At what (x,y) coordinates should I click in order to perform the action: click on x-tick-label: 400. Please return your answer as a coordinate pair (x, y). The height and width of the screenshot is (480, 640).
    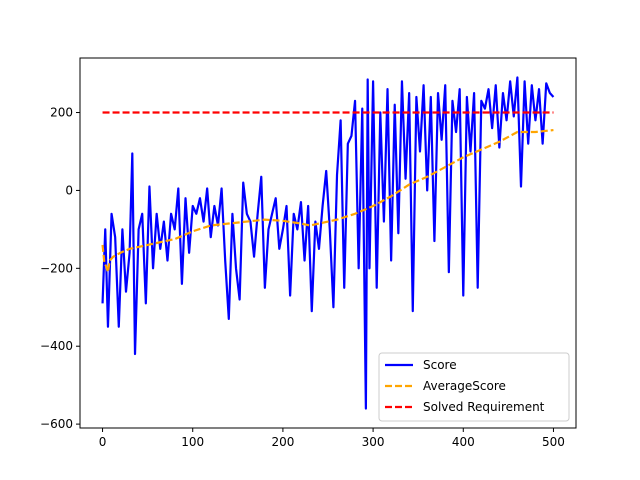
    Looking at the image, I should click on (463, 442).